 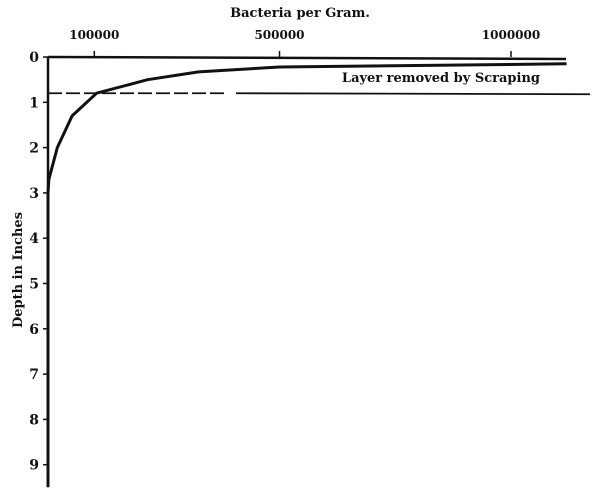 What do you see at coordinates (94, 35) in the screenshot?
I see `x-tick-label: 100000` at bounding box center [94, 35].